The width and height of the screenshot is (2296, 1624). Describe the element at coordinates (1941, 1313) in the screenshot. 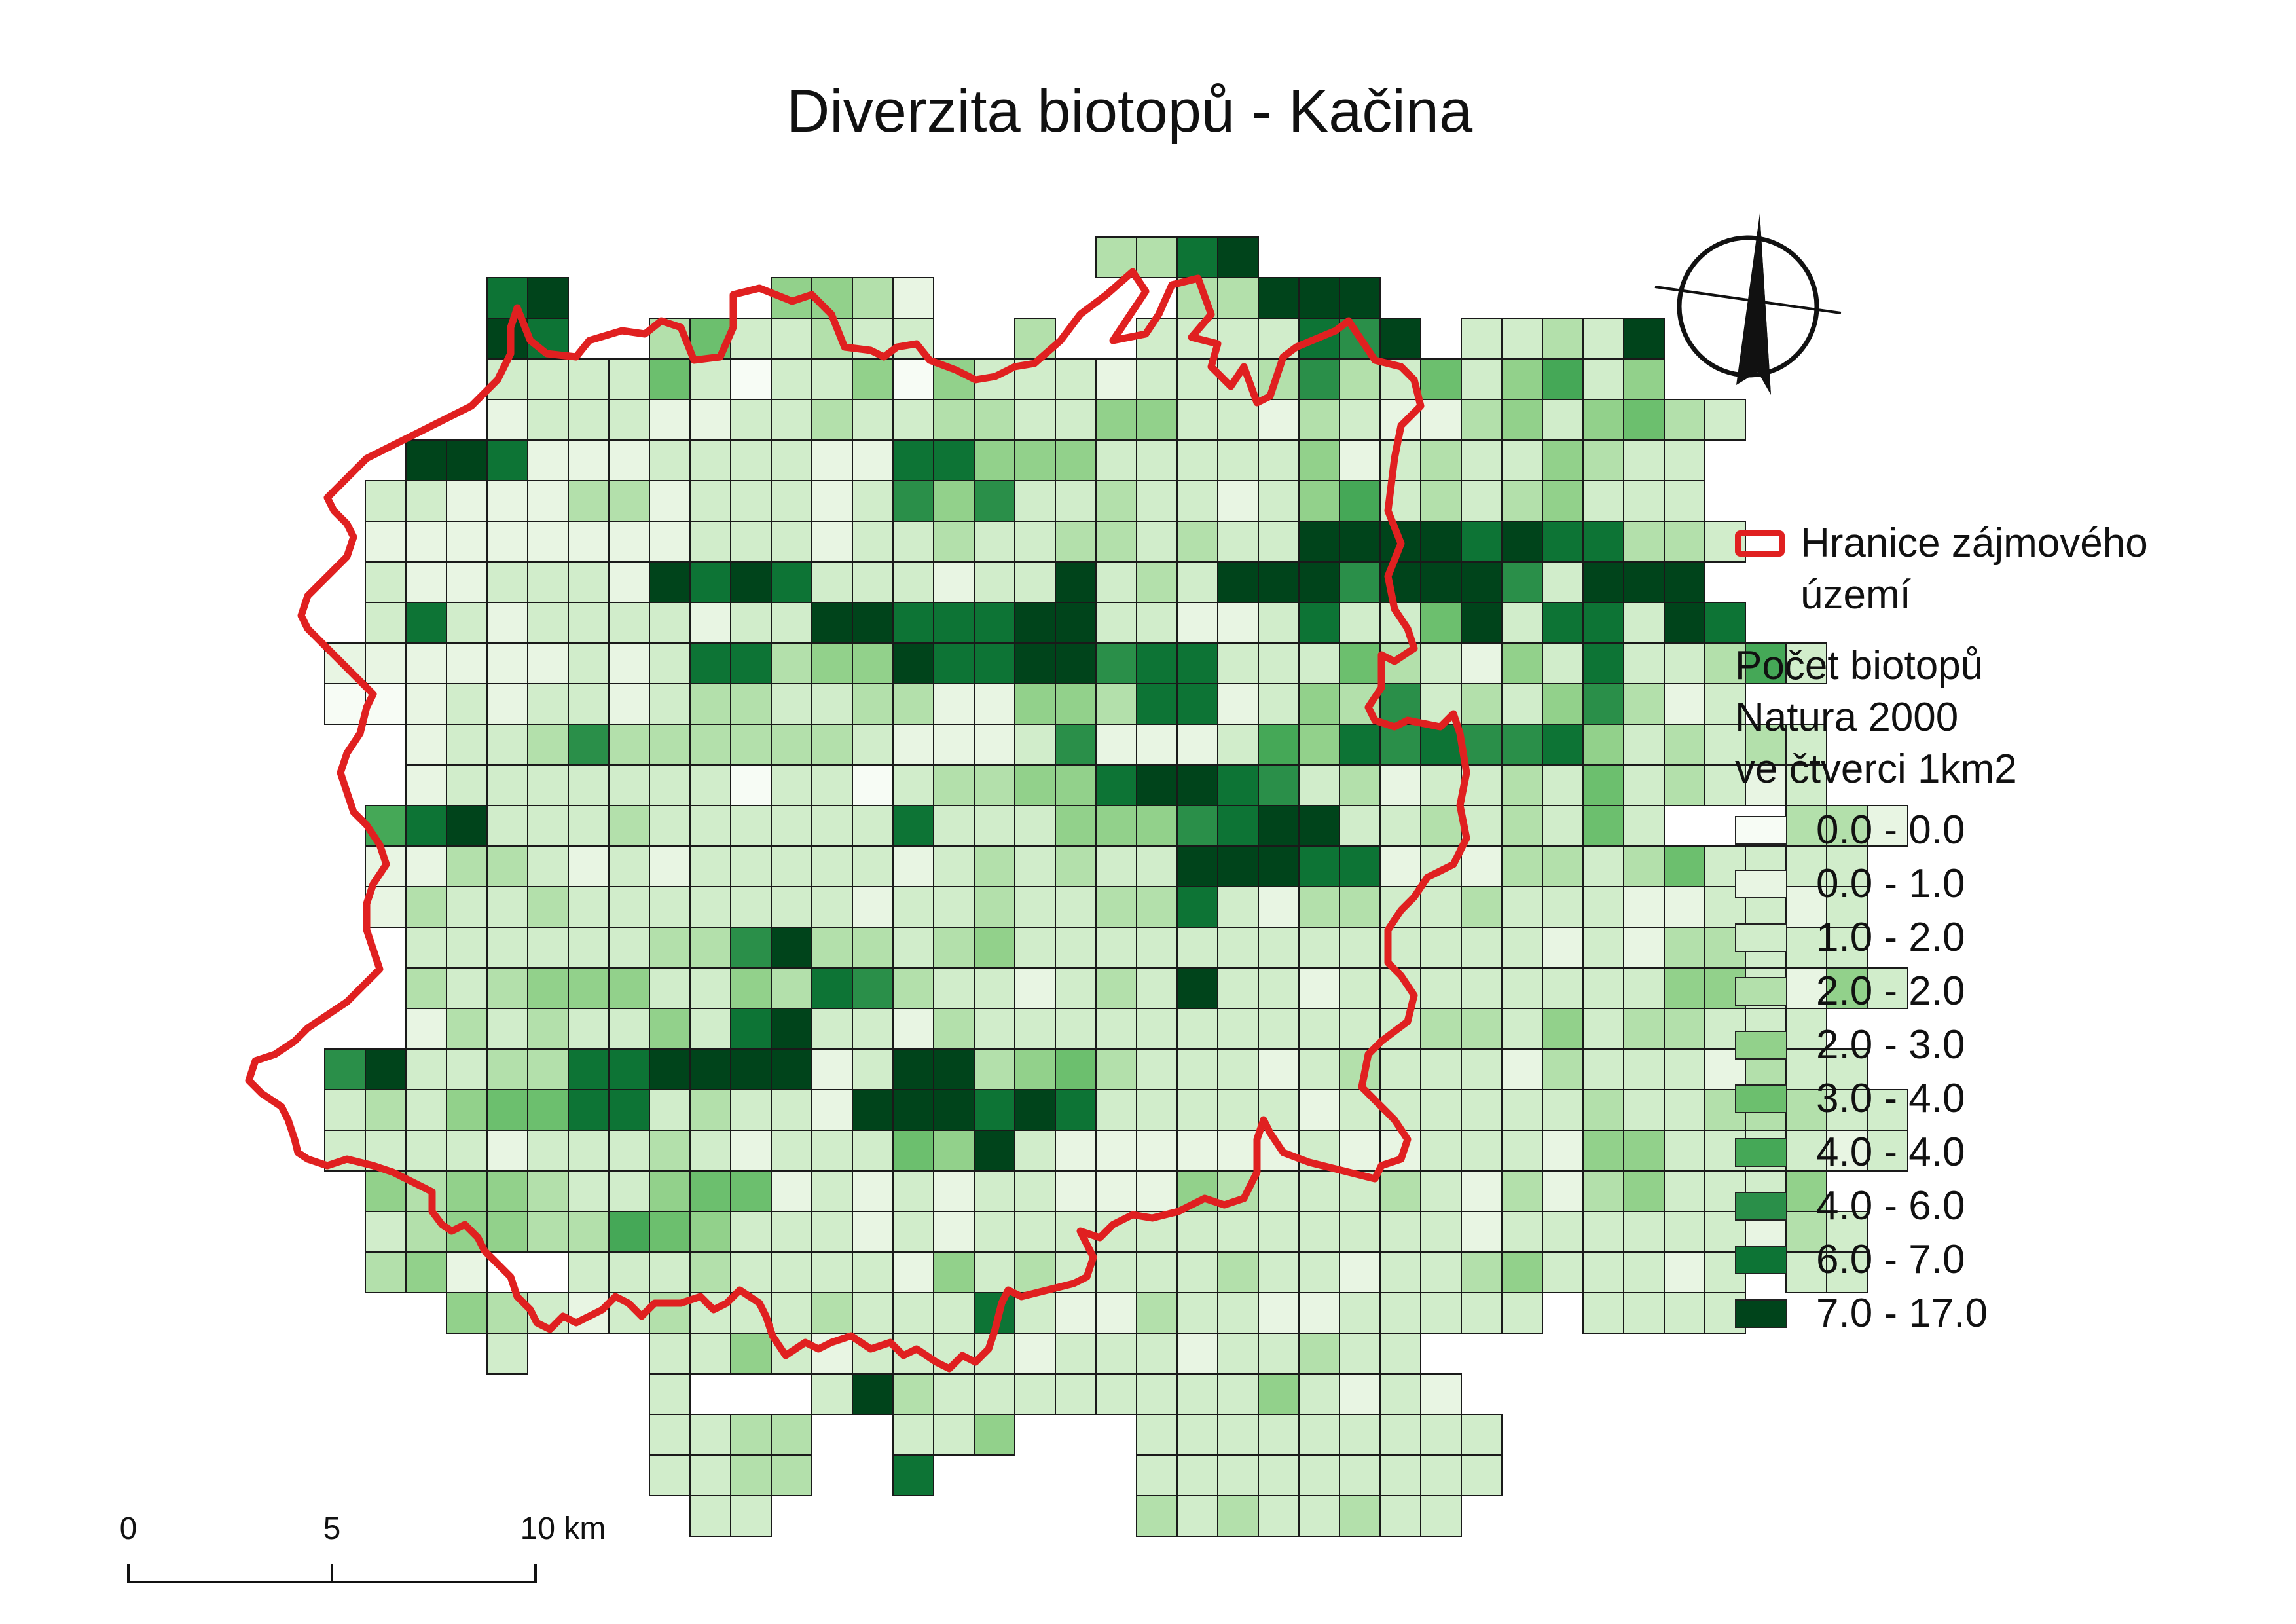

I see `legend-class-item: 7.0 - 17.0` at that location.